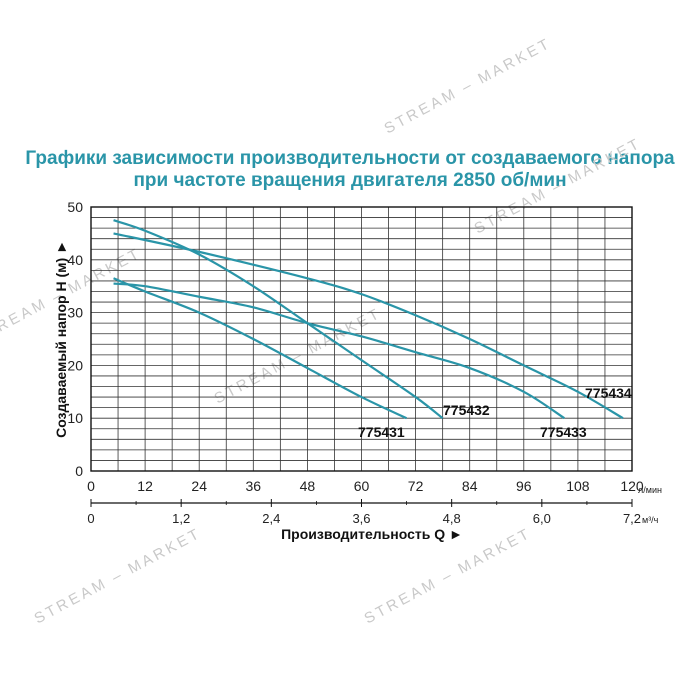 This screenshot has height=700, width=700. What do you see at coordinates (79, 471) in the screenshot?
I see `y-tick-label: 0` at bounding box center [79, 471].